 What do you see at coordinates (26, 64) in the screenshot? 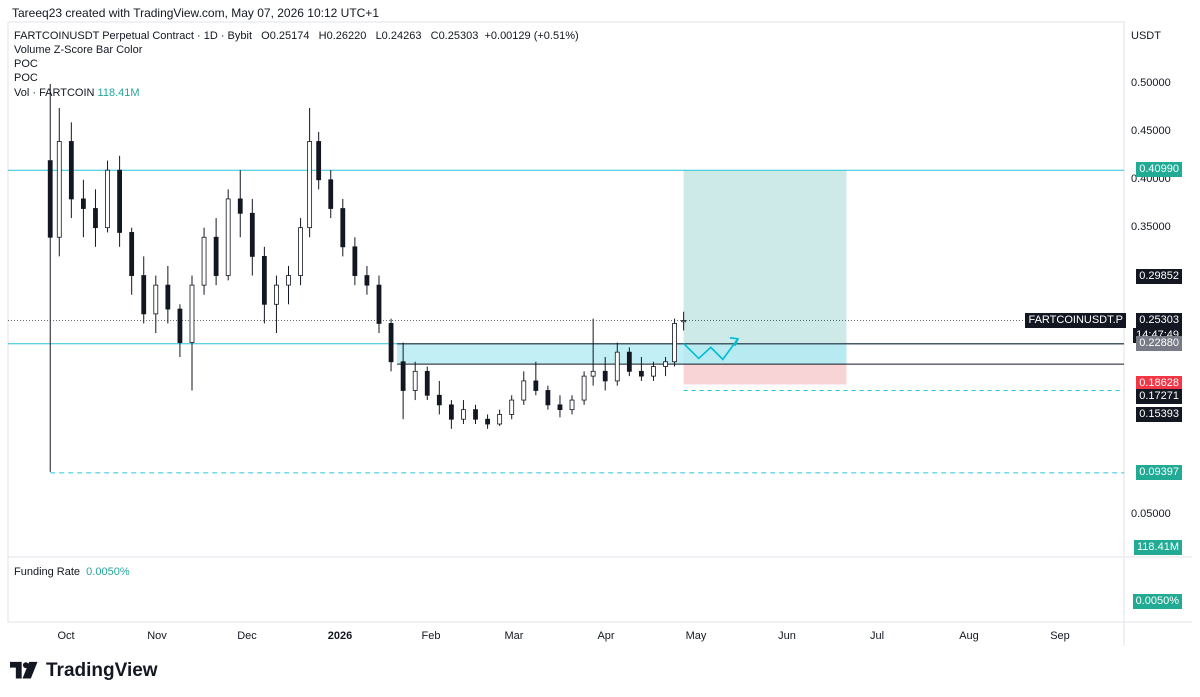
I see `indicator-poc-1: POC` at bounding box center [26, 64].